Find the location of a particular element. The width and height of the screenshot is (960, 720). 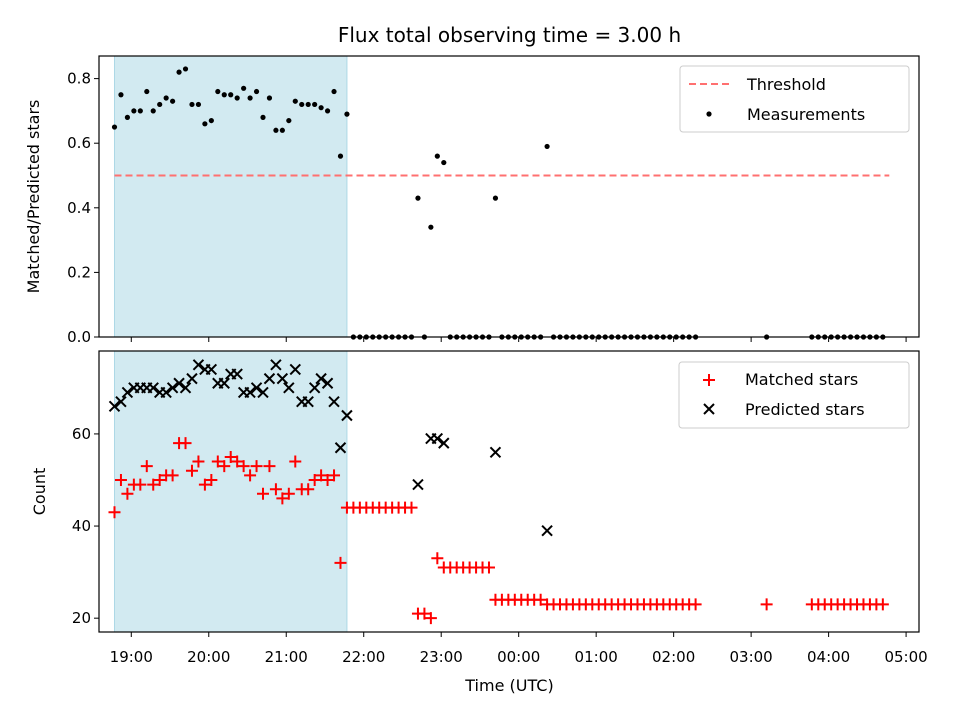

legend-predicted-swatch is located at coordinates (709, 409).